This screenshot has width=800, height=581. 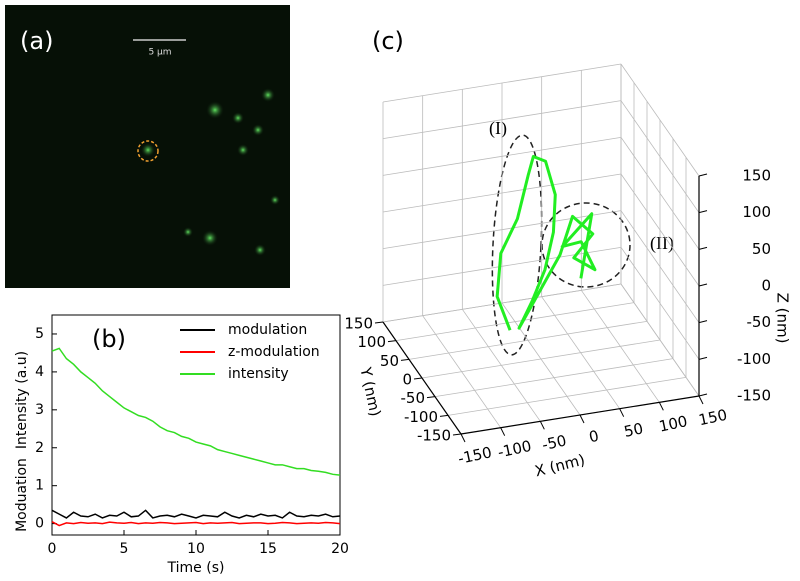 I want to click on x-tick-label: -100, so click(x=514, y=449).